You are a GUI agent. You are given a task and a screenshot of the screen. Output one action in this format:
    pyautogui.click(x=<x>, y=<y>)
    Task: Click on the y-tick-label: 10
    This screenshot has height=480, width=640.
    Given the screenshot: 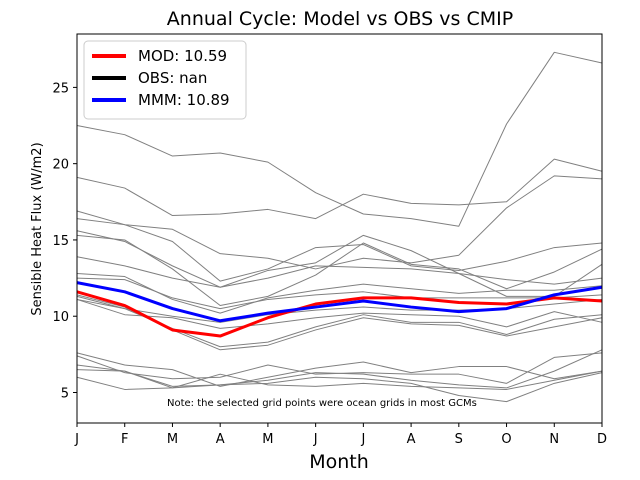 What is the action you would take?
    pyautogui.click(x=60, y=317)
    